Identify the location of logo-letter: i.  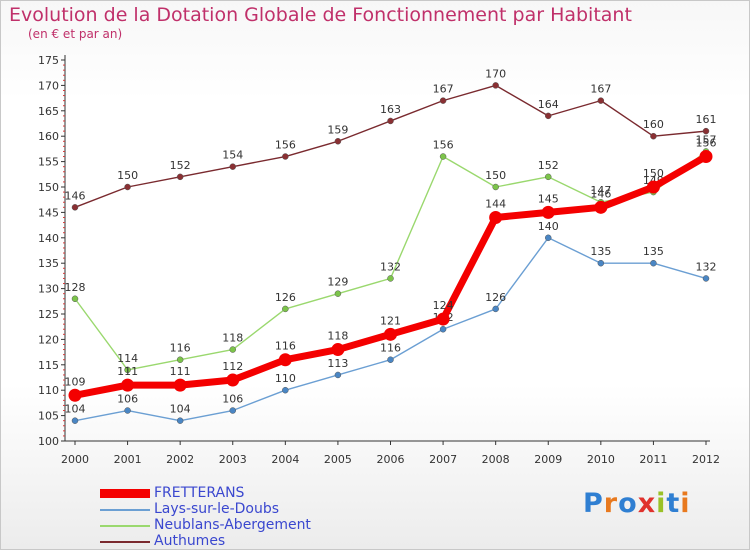
(685, 503).